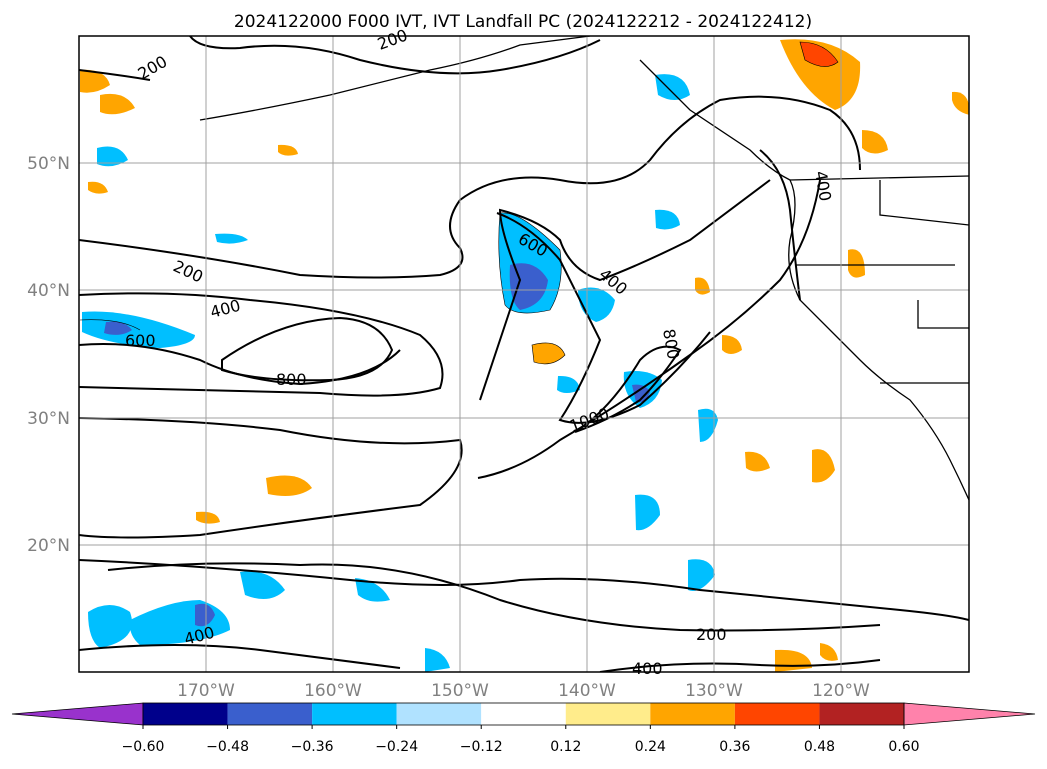  What do you see at coordinates (903, 747) in the screenshot?
I see `colorbar-tick-label: 0.60` at bounding box center [903, 747].